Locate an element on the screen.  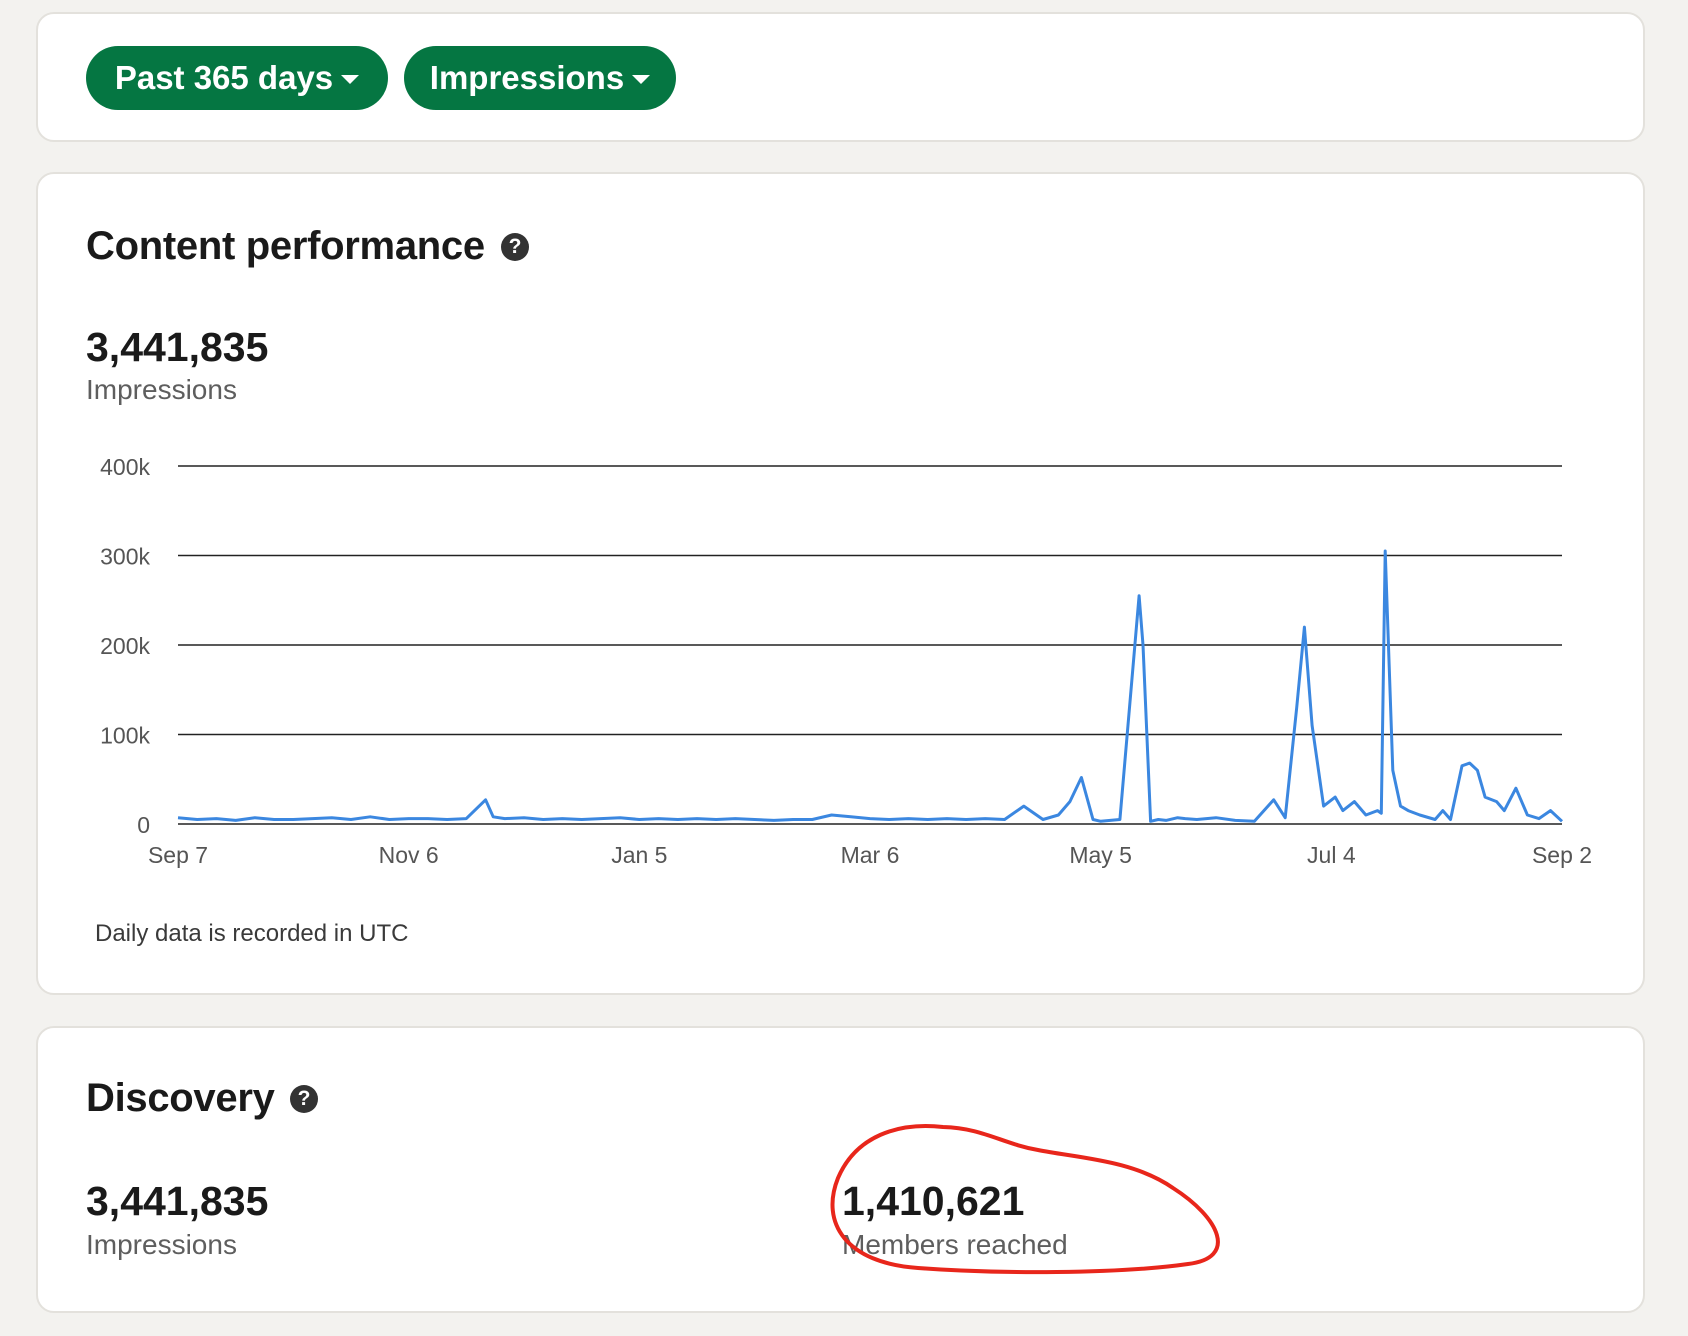
chart-x-tick-labels: Sep 7 Nov 6 Jan 5 Mar 6 May 5 Jul 4 Sep 2 is located at coordinates (870, 855).